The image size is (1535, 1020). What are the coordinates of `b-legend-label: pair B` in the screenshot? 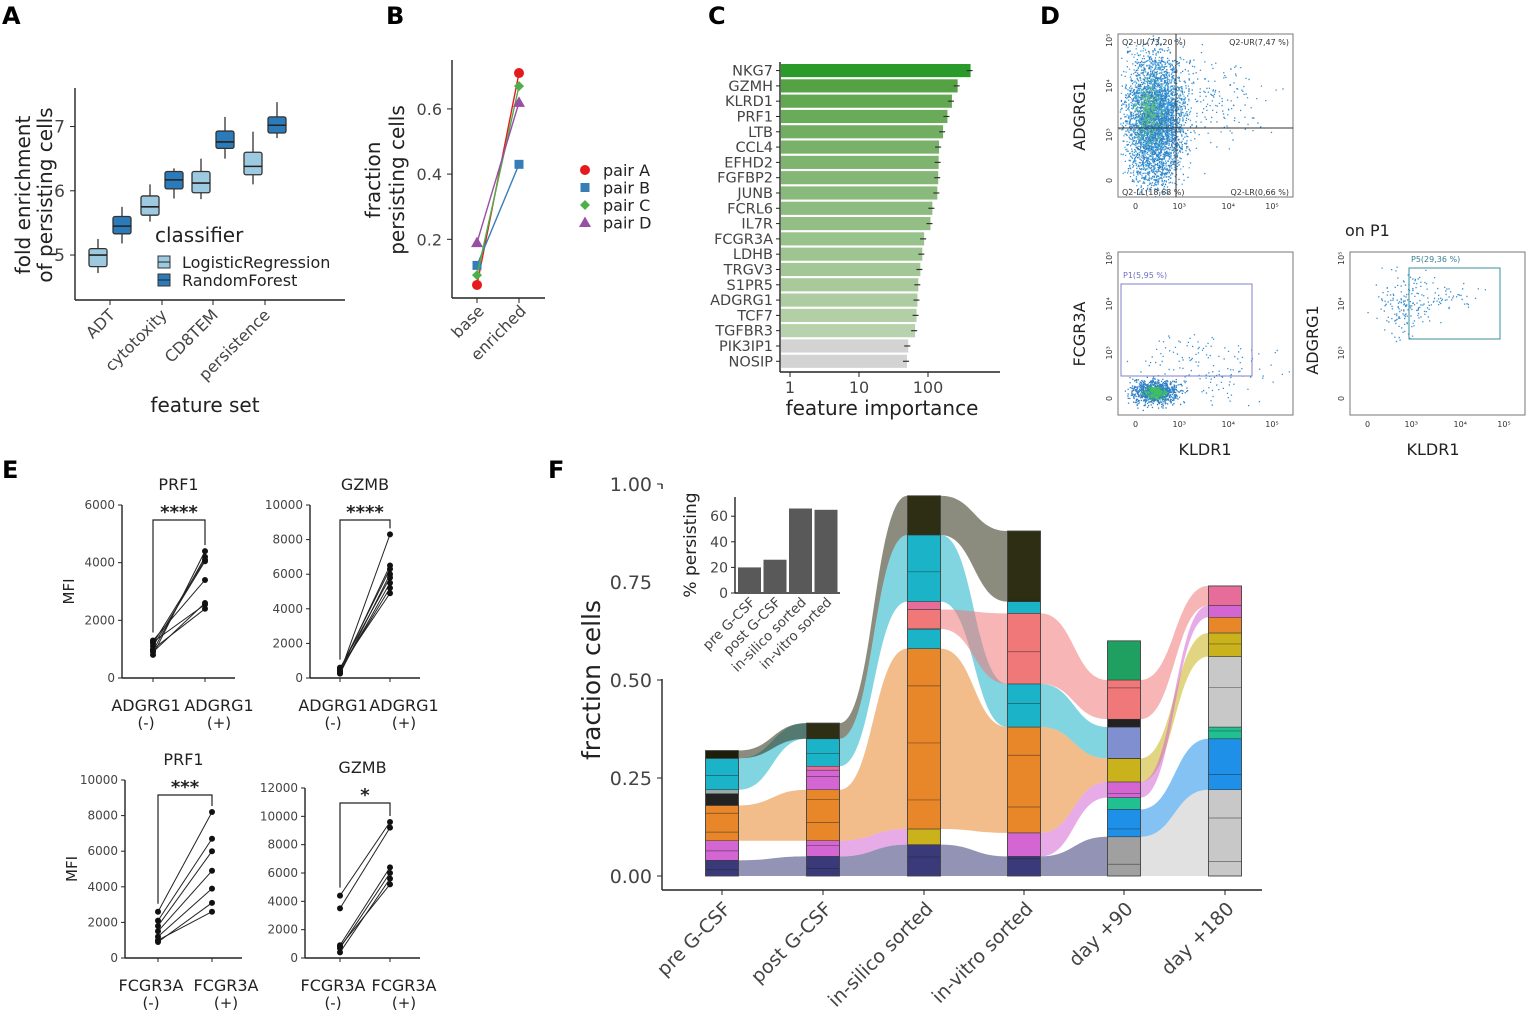 It's located at (626, 188).